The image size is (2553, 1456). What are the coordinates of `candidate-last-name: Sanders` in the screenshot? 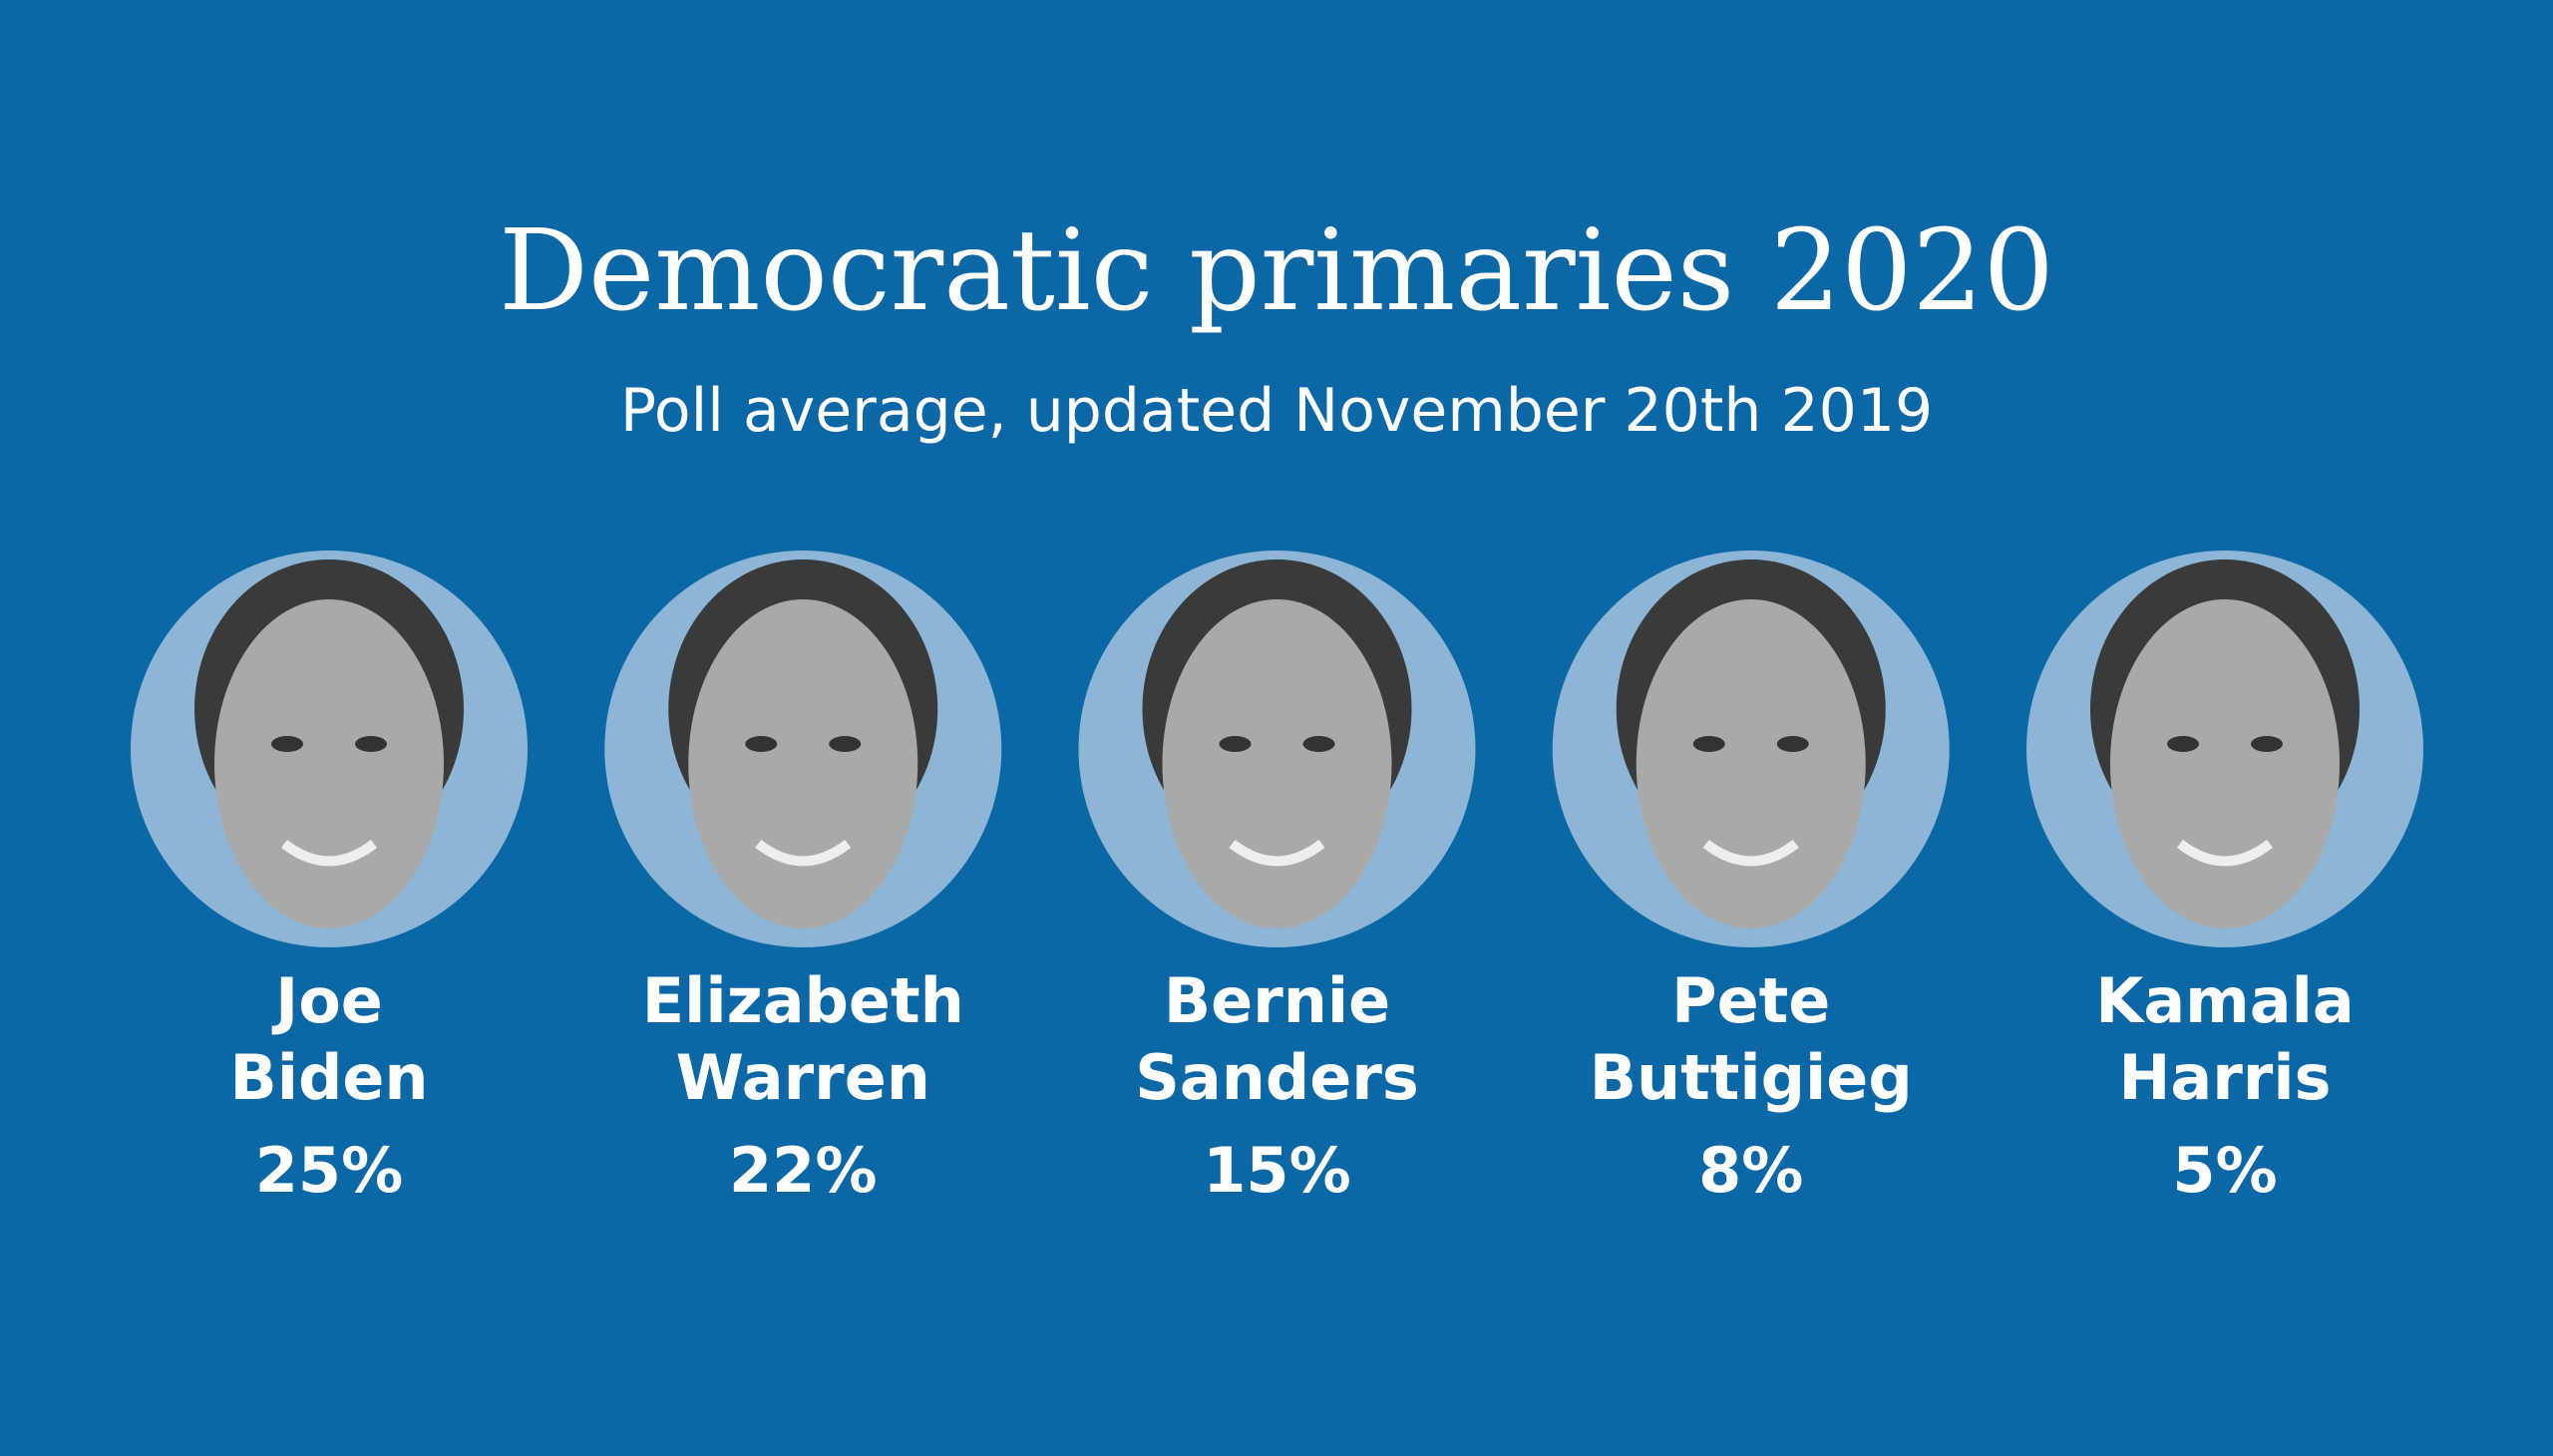 It's located at (1277, 1077).